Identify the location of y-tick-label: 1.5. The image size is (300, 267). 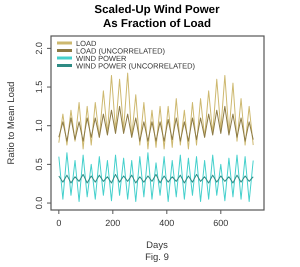
(39, 87).